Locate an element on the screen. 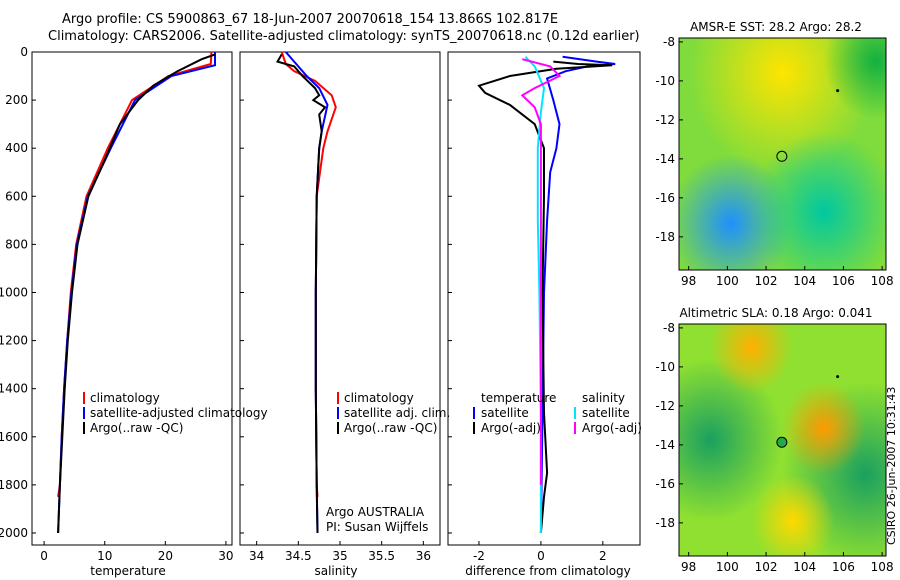  temperature-x-tick-label: 10 is located at coordinates (104, 556).